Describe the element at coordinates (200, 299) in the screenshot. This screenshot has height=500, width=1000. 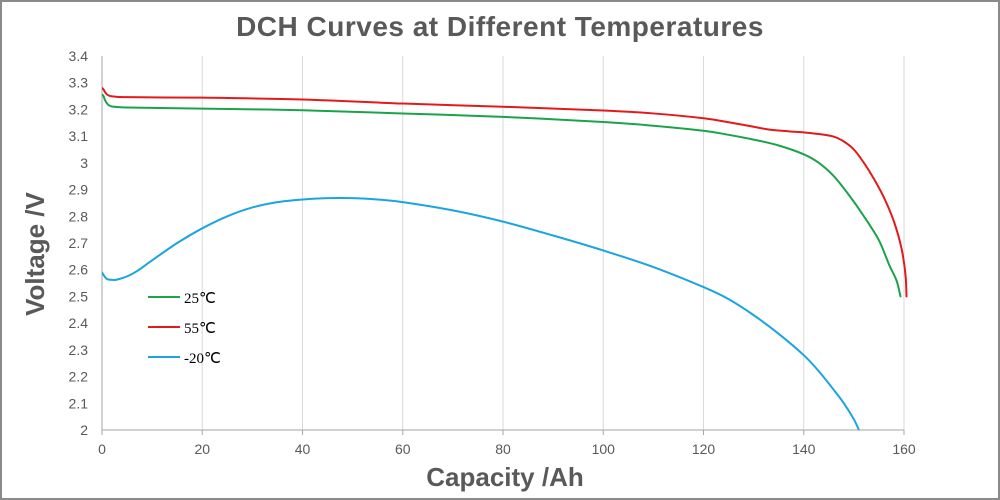
I see `legend-label-25c: 25℃` at that location.